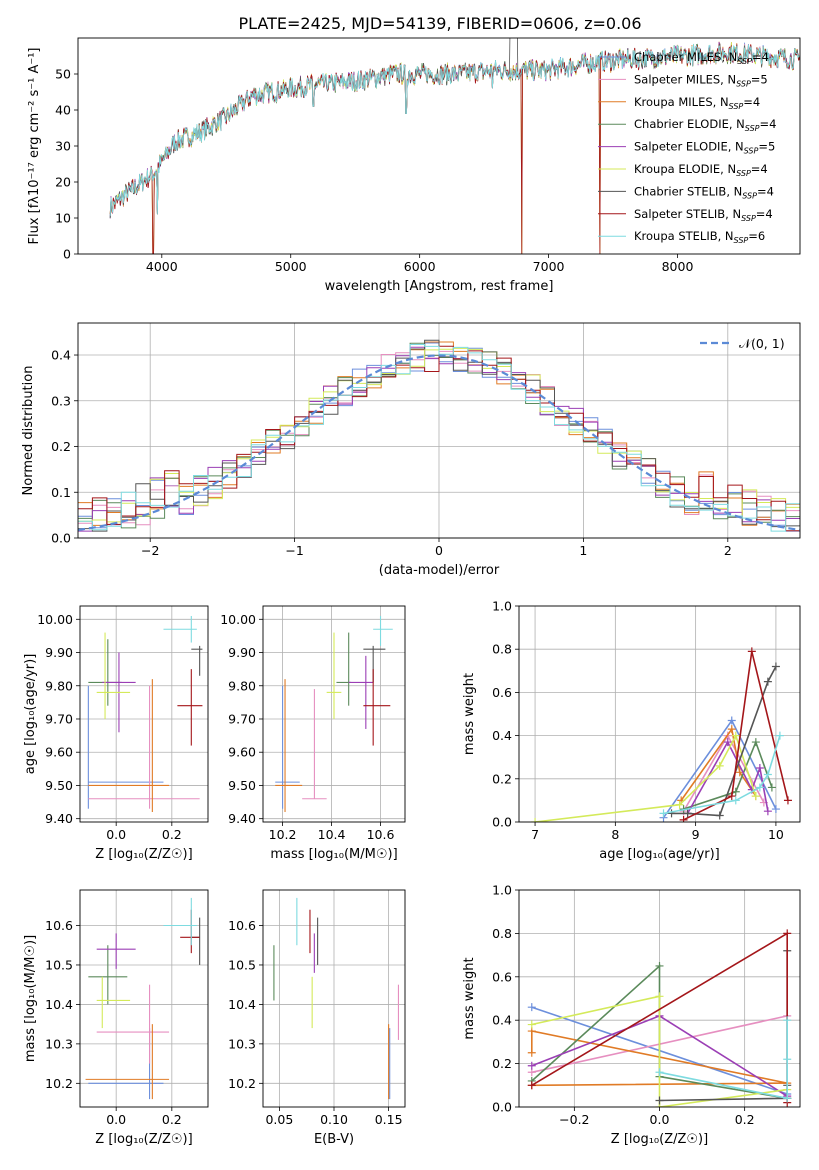  What do you see at coordinates (701, 58) in the screenshot?
I see `legend-entry: Chabrier MILES, NSSP=4` at bounding box center [701, 58].